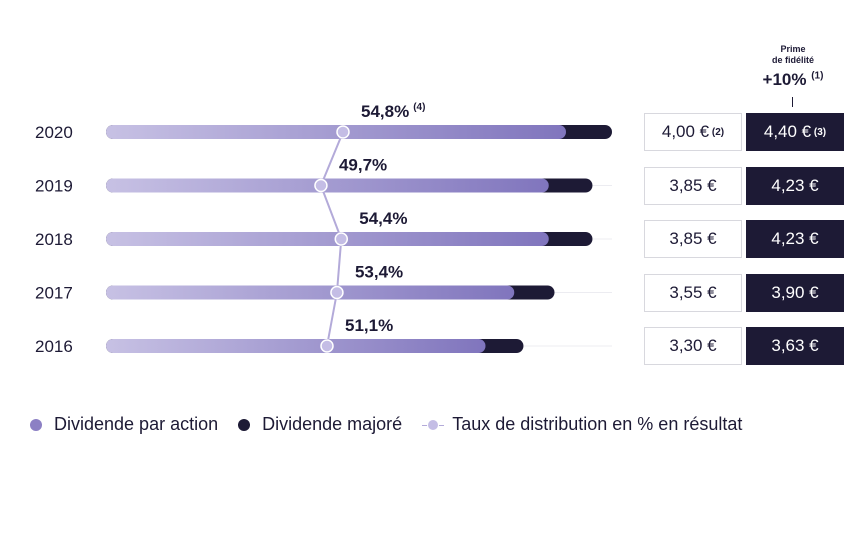  Describe the element at coordinates (54, 346) in the screenshot. I see `year-label: 2016` at that location.